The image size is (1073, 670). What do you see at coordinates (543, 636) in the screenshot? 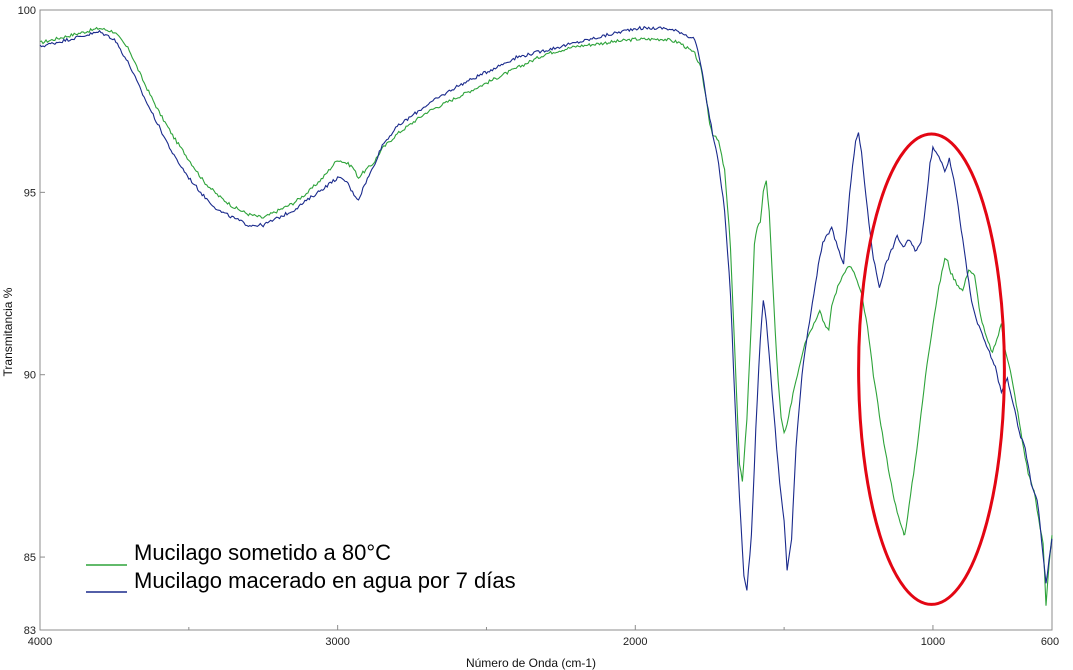
I see `x-axis-ticks: 4000 3000 2000 1000 600` at bounding box center [543, 636].